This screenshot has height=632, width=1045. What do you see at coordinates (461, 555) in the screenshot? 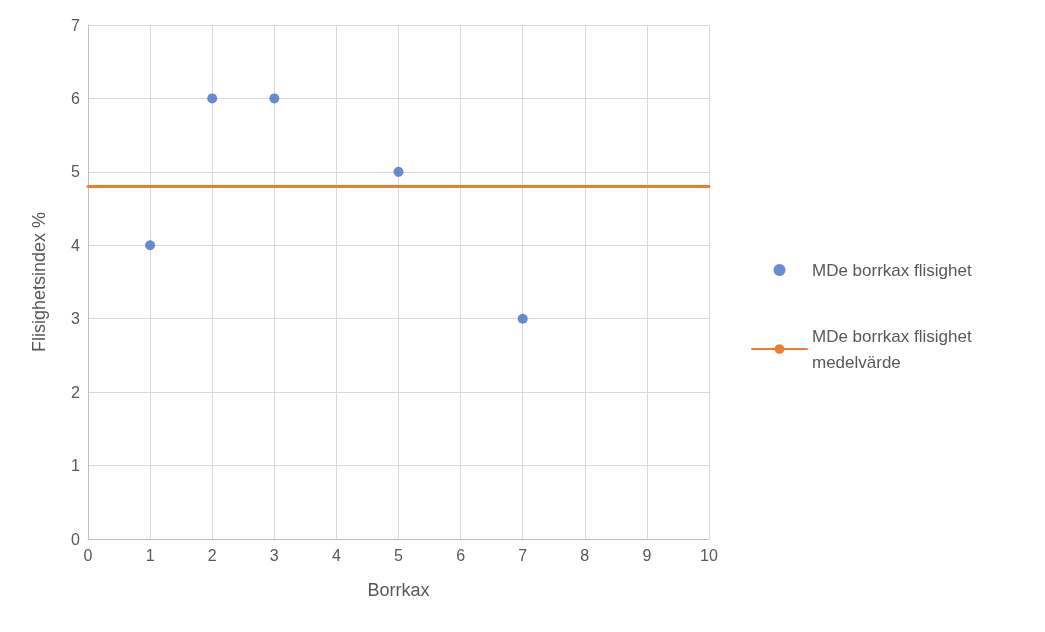
I see `x-tick-label: 6` at bounding box center [461, 555].